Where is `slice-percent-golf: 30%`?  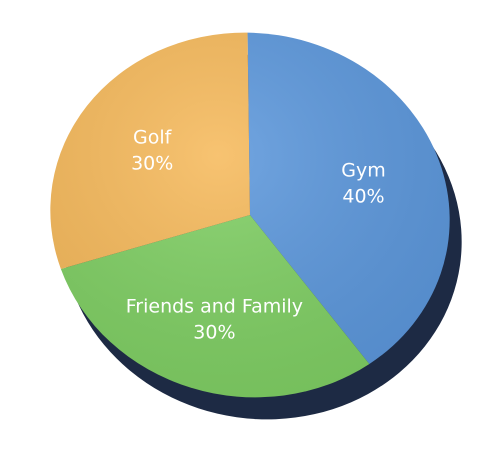
slice-percent-golf: 30% is located at coordinates (152, 164).